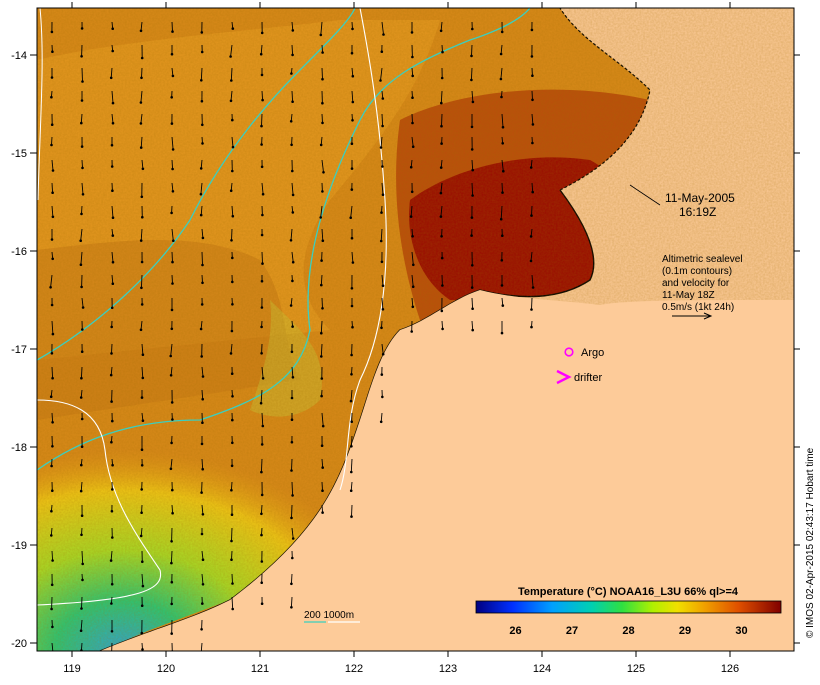  What do you see at coordinates (354, 669) in the screenshot?
I see `lon-label: 122` at bounding box center [354, 669].